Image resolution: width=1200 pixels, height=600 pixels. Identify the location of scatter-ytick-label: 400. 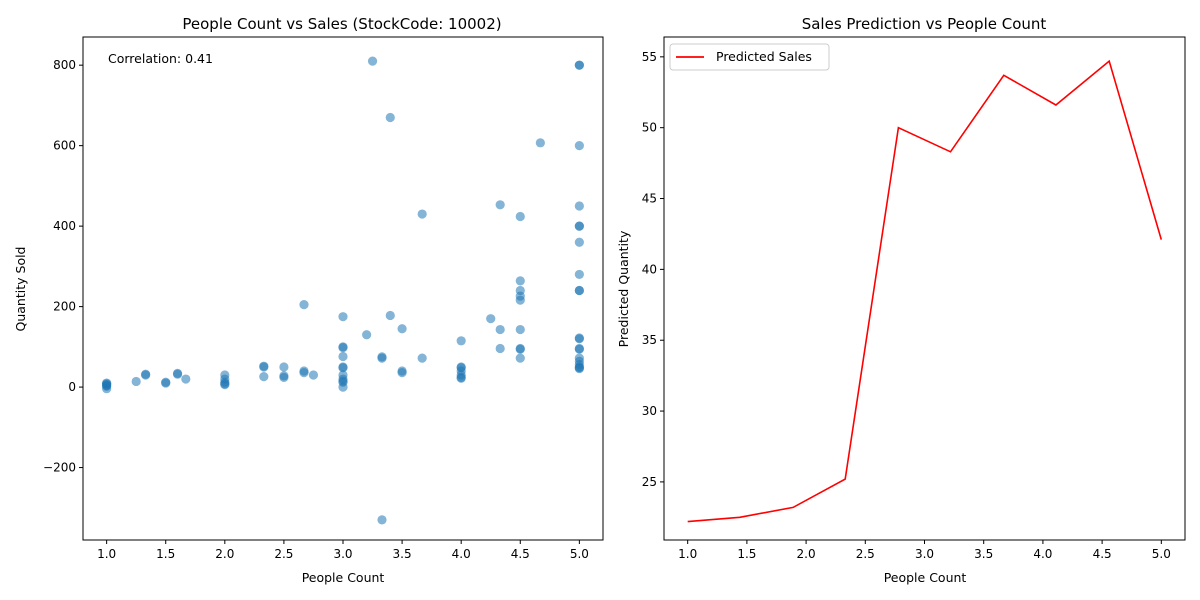
(64, 226).